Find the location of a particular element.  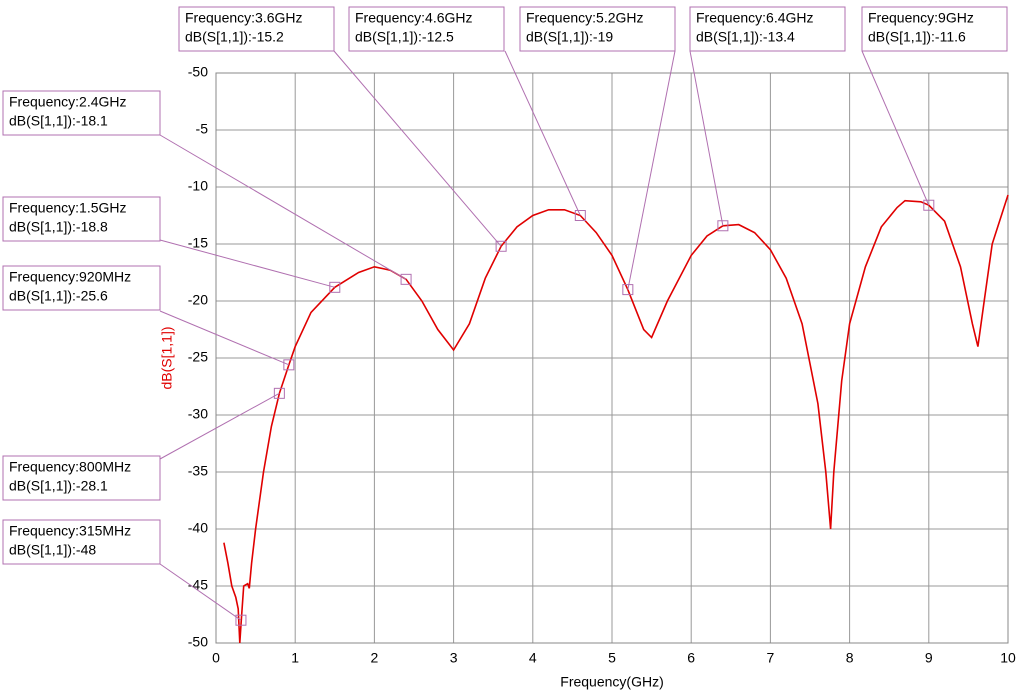

annotation-text: dB(S[1,1]):-28.1 is located at coordinates (58, 486).